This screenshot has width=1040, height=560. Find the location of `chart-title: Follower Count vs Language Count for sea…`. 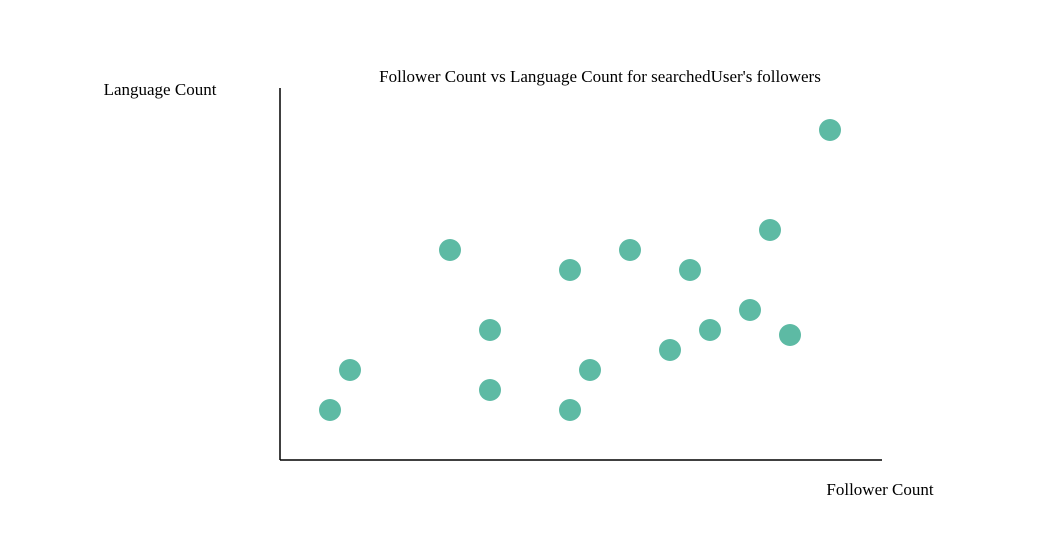

chart-title: Follower Count vs Language Count for sea… is located at coordinates (600, 76).